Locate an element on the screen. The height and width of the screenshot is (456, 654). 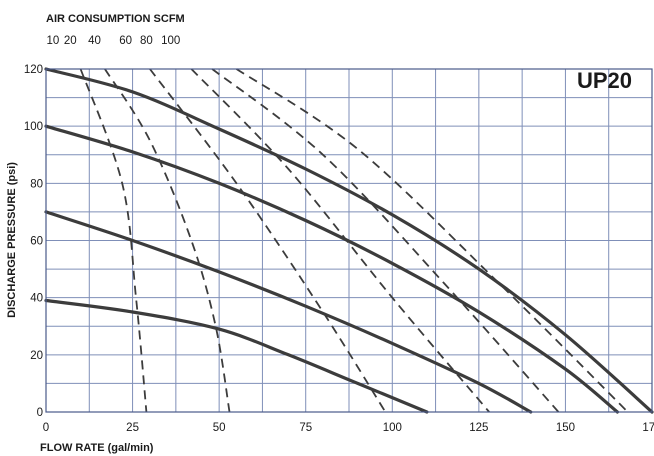
x-tick-label: 150 is located at coordinates (565, 428).